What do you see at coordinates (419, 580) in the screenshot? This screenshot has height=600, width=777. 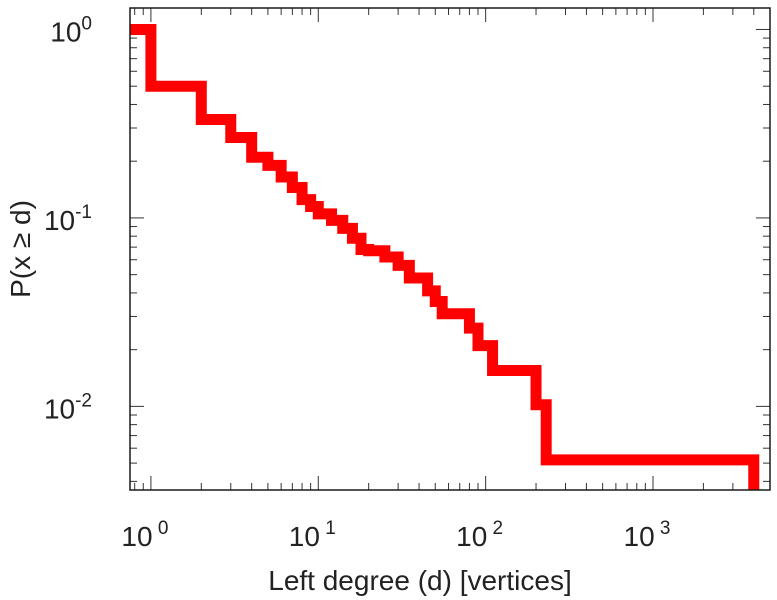 I see `x-axis-title: Left degree (d) [vertices]` at bounding box center [419, 580].